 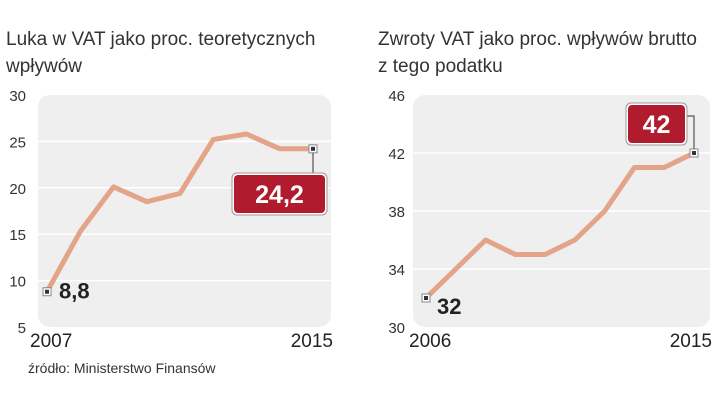 What do you see at coordinates (396, 328) in the screenshot?
I see `right-y-tick-label: 30` at bounding box center [396, 328].